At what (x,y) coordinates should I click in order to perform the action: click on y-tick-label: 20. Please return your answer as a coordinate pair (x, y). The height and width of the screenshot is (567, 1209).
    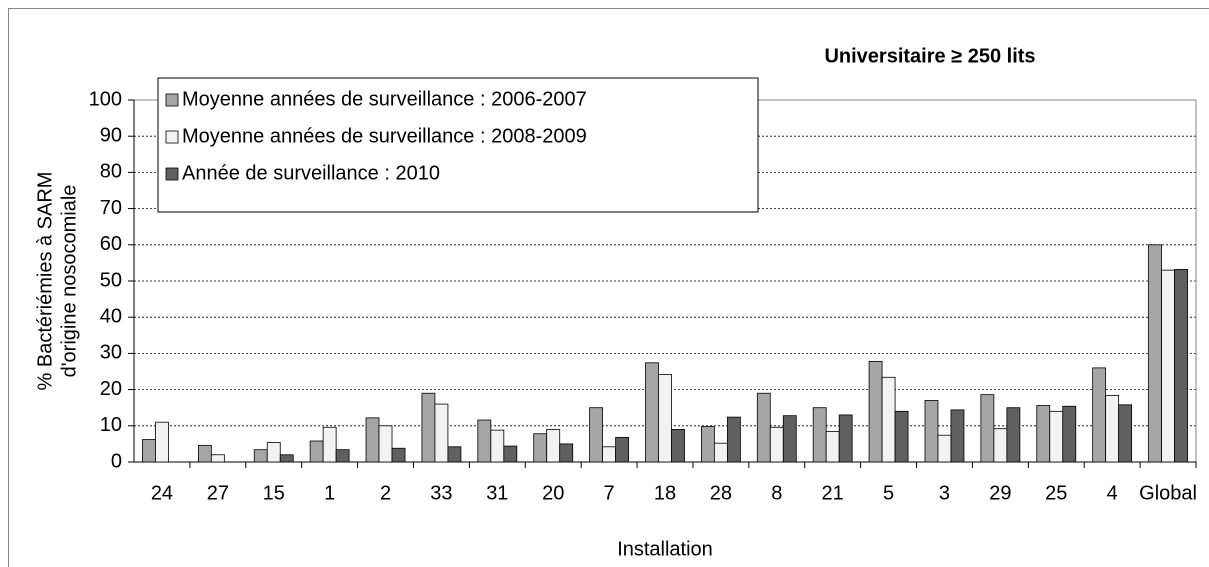
    Looking at the image, I should click on (111, 389).